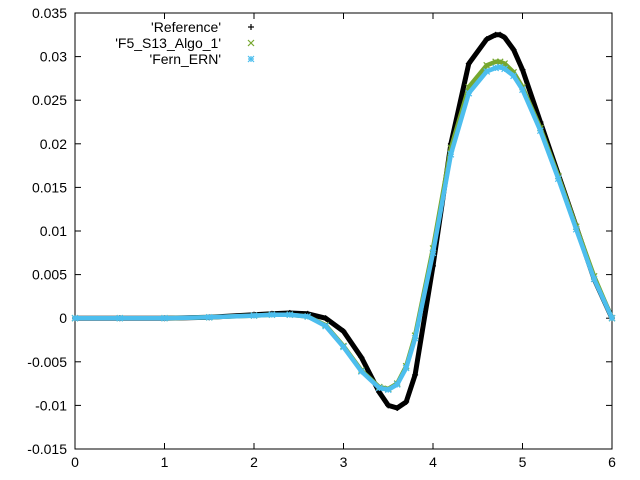 The width and height of the screenshot is (640, 480). Describe the element at coordinates (47, 362) in the screenshot. I see `y-tick-label: -0.005` at that location.